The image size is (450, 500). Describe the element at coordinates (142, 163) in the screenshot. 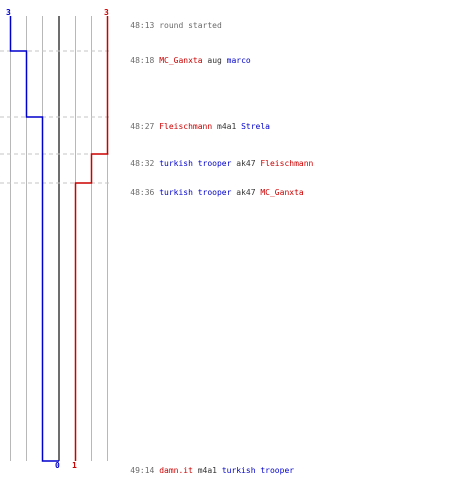

I see `event-time: 48:32` at that location.